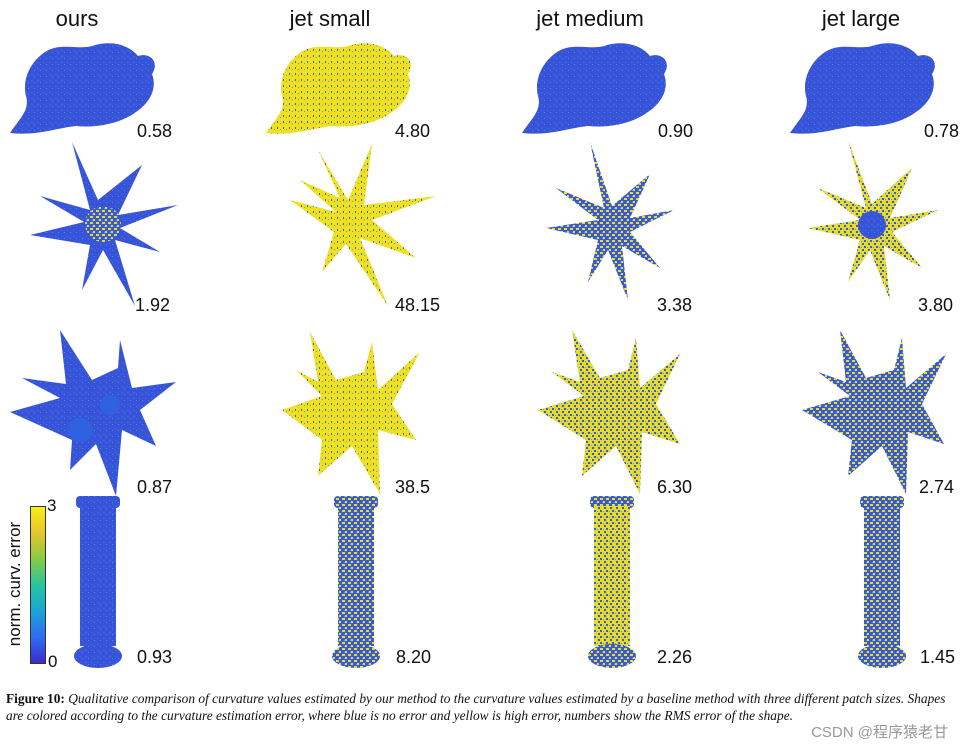 This screenshot has height=752, width=966. Describe the element at coordinates (52, 505) in the screenshot. I see `colorbar-max-label: 3` at that location.